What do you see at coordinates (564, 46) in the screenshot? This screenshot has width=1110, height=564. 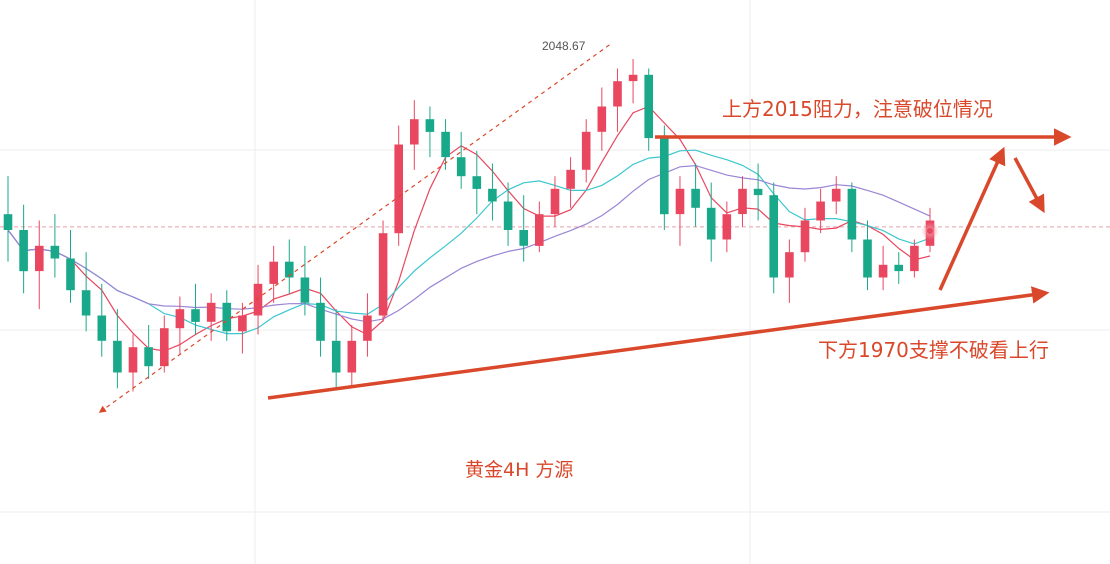 I see `high-price-label: 2048.67` at bounding box center [564, 46].